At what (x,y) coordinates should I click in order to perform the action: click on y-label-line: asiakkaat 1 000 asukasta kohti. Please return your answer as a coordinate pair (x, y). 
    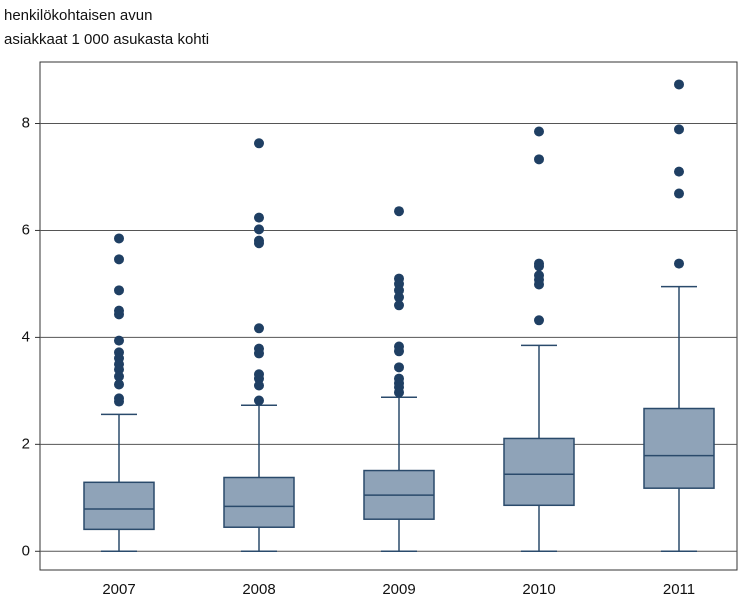
    Looking at the image, I should click on (106, 39).